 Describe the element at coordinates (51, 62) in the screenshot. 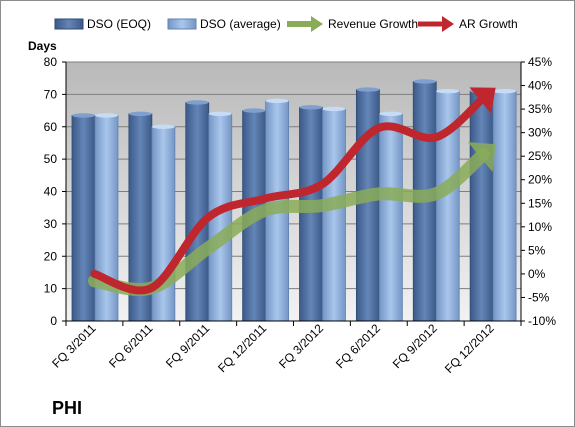

I see `y-left-tick-label: 80` at that location.